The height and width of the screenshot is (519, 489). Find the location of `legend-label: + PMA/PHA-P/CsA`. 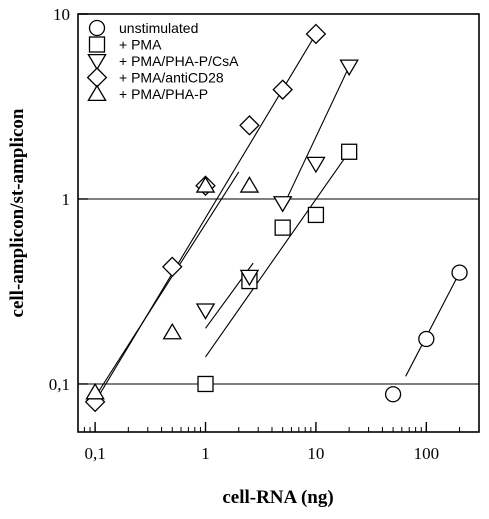

legend-label: + PMA/PHA-P/CsA is located at coordinates (179, 61).